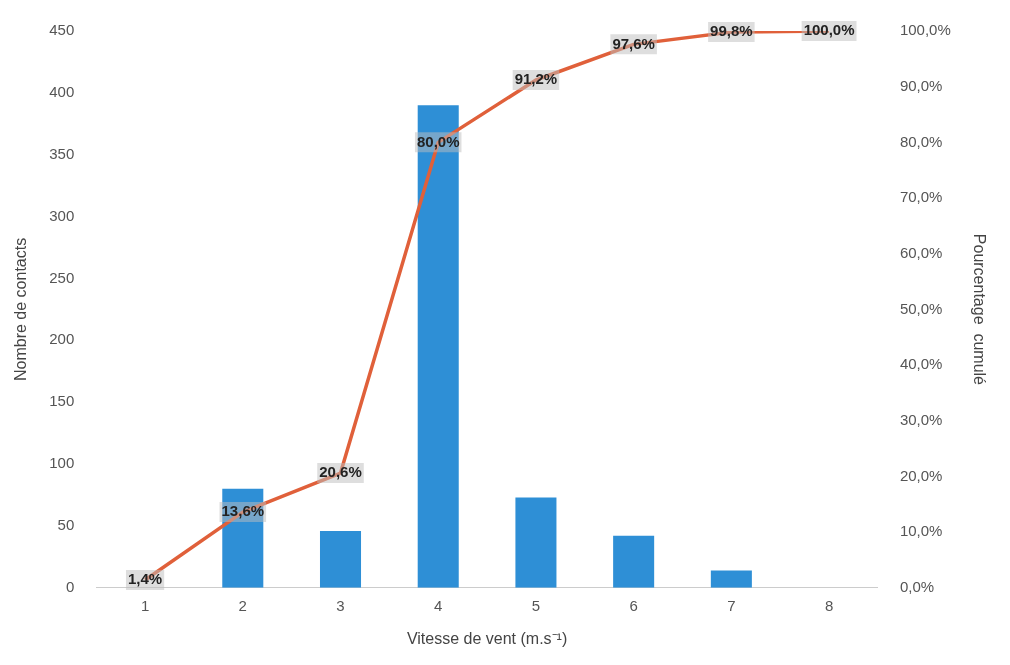 The height and width of the screenshot is (665, 1010). Describe the element at coordinates (62, 401) in the screenshot. I see `y-tick-label: 150` at that location.